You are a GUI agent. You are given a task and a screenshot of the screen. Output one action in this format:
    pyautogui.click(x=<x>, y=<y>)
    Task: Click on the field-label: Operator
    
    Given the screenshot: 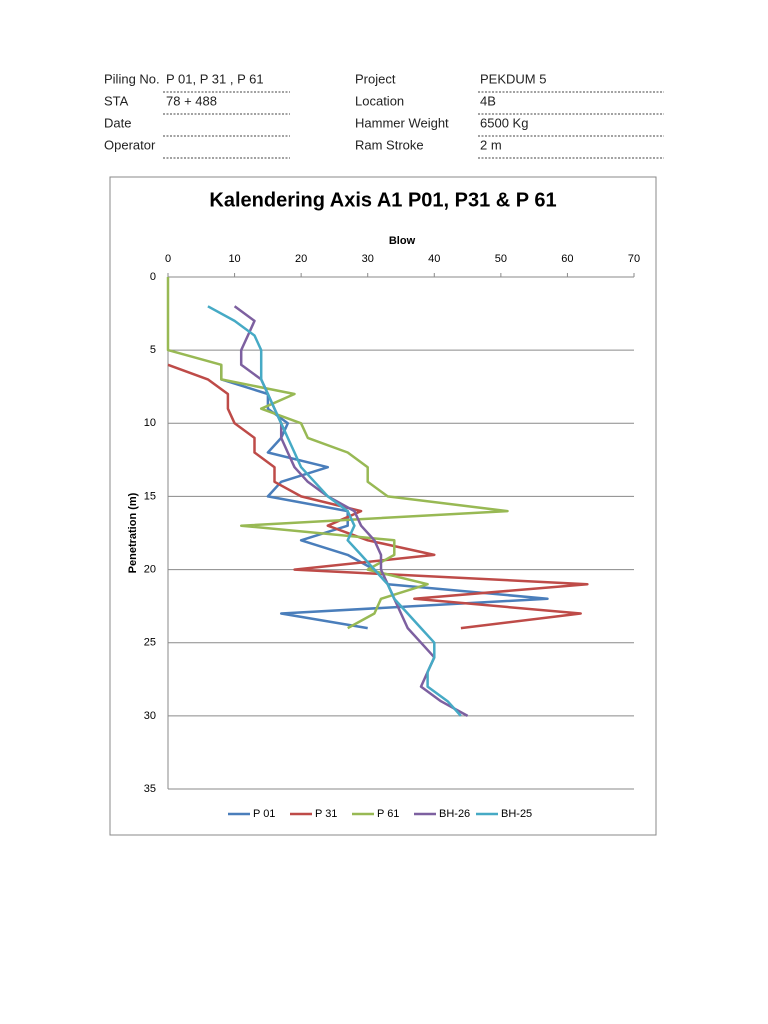 What is the action you would take?
    pyautogui.click(x=130, y=144)
    